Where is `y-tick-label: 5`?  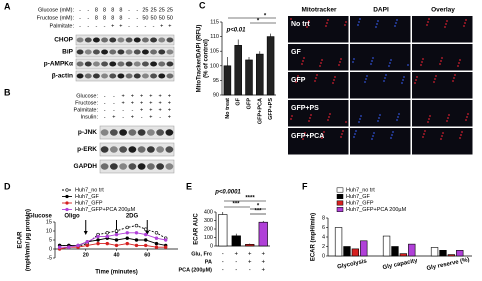
y-tick-label: 5 is located at coordinates (50, 240).